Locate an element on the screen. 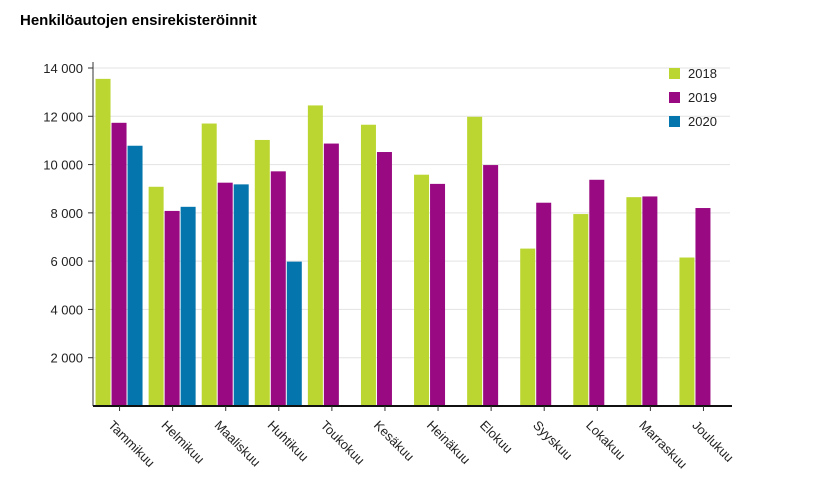  x-tick-label: Huhtikuu is located at coordinates (288, 441).